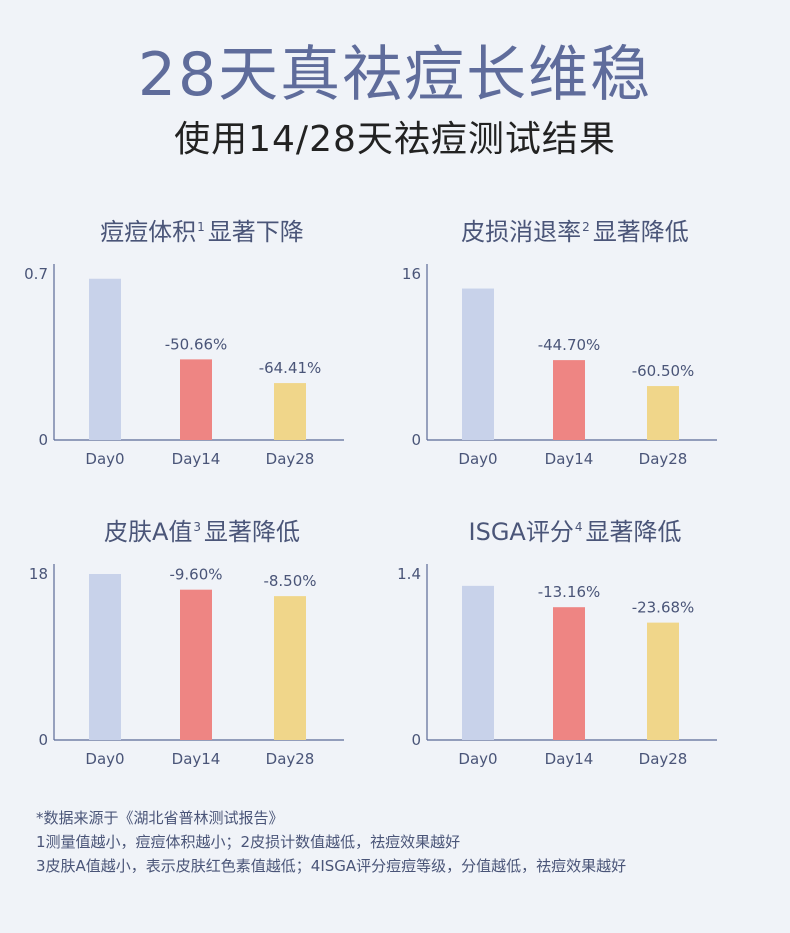 Image resolution: width=790 pixels, height=933 pixels. What do you see at coordinates (196, 344) in the screenshot?
I see `data-label: -50.66%` at bounding box center [196, 344].